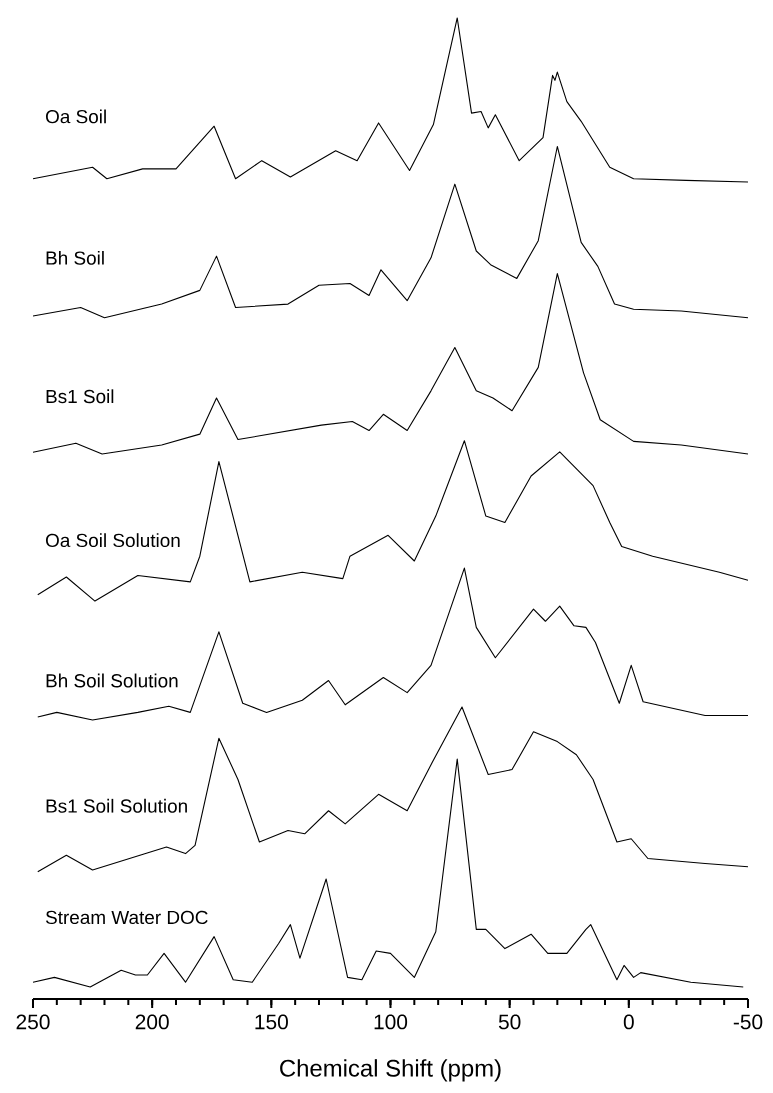  Describe the element at coordinates (391, 1022) in the screenshot. I see `x-tick-label: 100` at that location.